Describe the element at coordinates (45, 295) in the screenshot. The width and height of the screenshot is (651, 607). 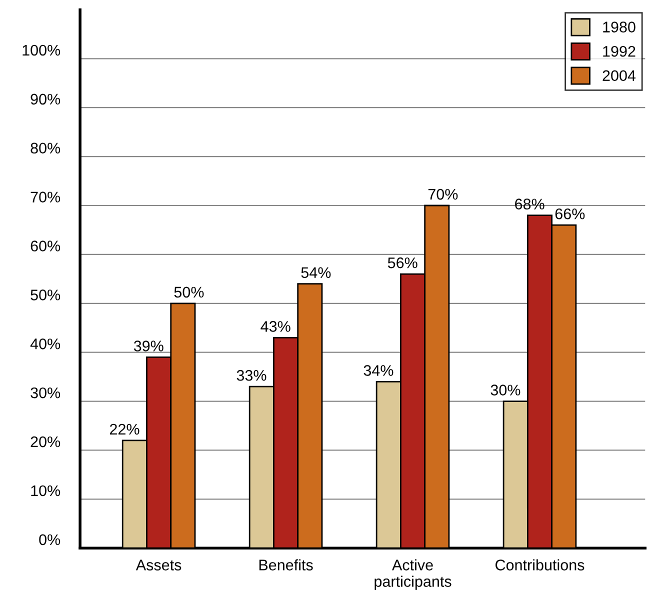
I see `y-tick-label: 50%` at that location.